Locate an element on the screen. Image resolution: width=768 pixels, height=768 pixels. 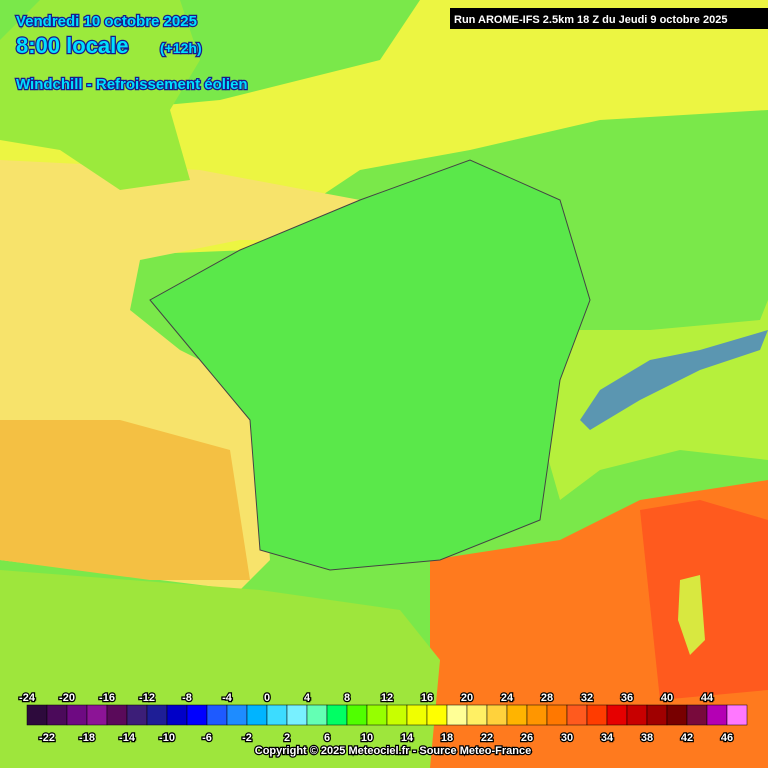
legend-label: 44 is located at coordinates (707, 698).